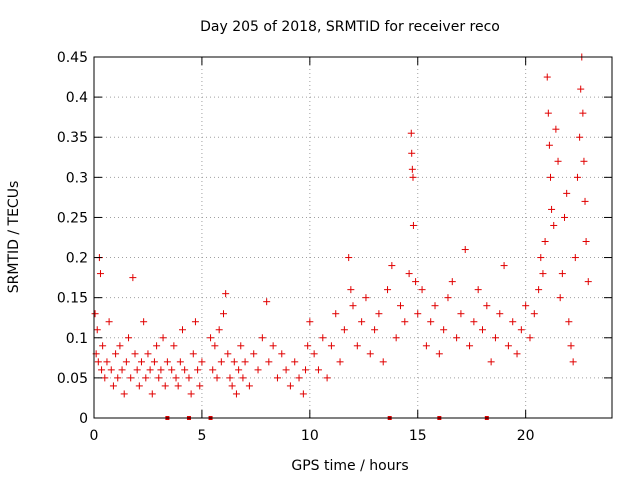 This screenshot has height=480, width=640. I want to click on y-tick-label: 0.45, so click(72, 58).